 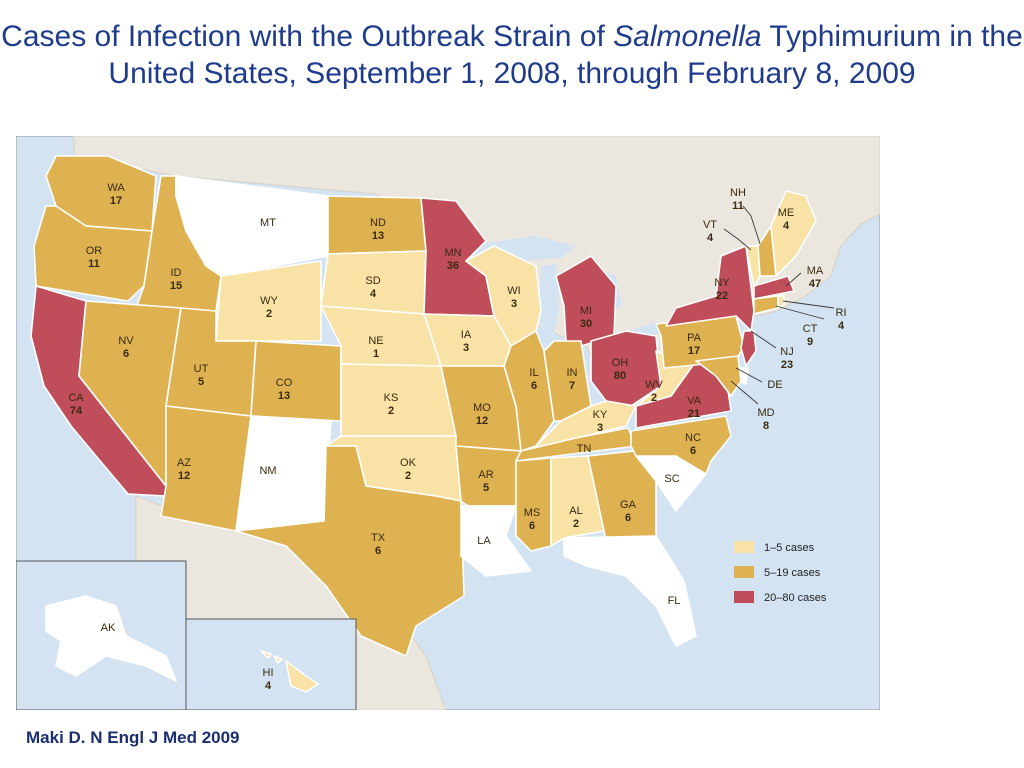 What do you see at coordinates (201, 382) in the screenshot?
I see `case-count-ut: 5` at bounding box center [201, 382].